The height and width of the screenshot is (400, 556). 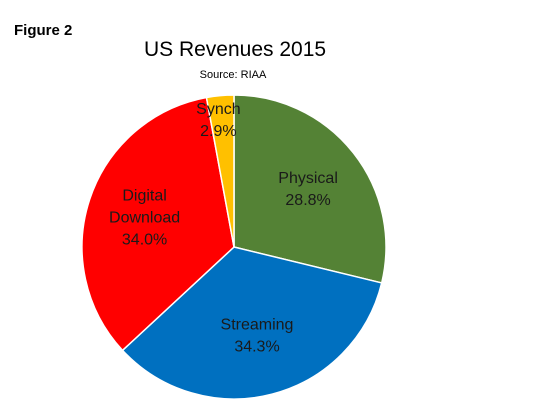 I want to click on slice-label-streaming: Streaming 34.3%, so click(x=257, y=335).